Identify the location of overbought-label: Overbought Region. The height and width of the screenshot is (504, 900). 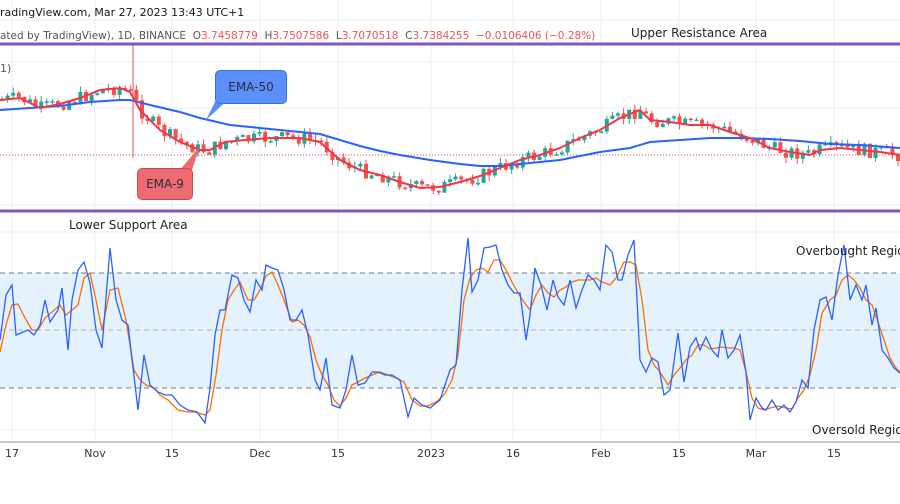
(848, 251).